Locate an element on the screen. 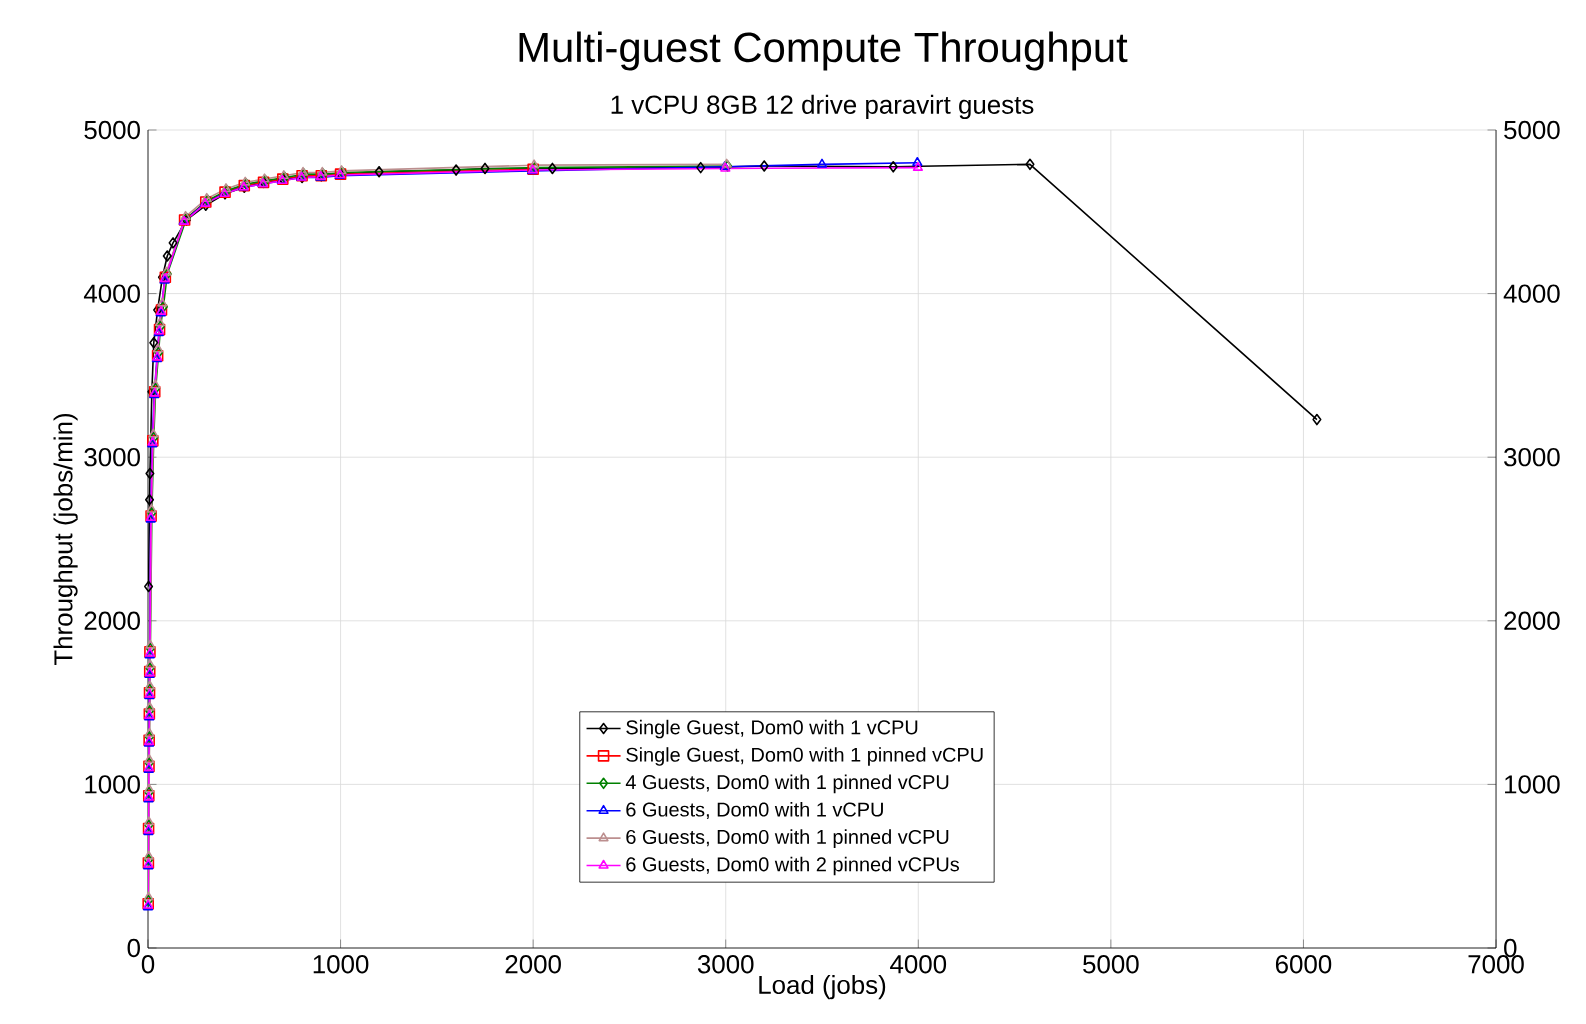 This screenshot has height=1024, width=1586. y2-tick-label: 5000 is located at coordinates (1532, 130).